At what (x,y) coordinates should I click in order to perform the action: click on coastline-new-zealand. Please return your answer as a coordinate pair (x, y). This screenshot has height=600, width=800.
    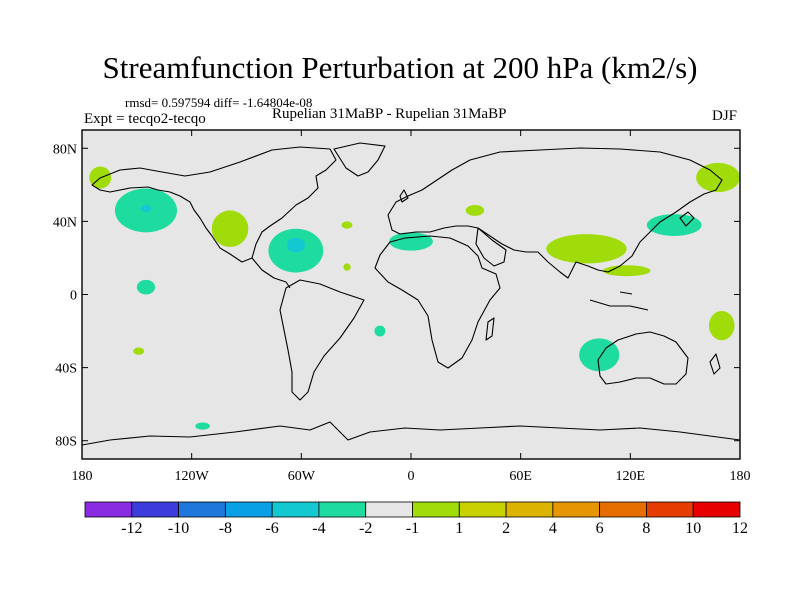
    Looking at the image, I should click on (715, 364).